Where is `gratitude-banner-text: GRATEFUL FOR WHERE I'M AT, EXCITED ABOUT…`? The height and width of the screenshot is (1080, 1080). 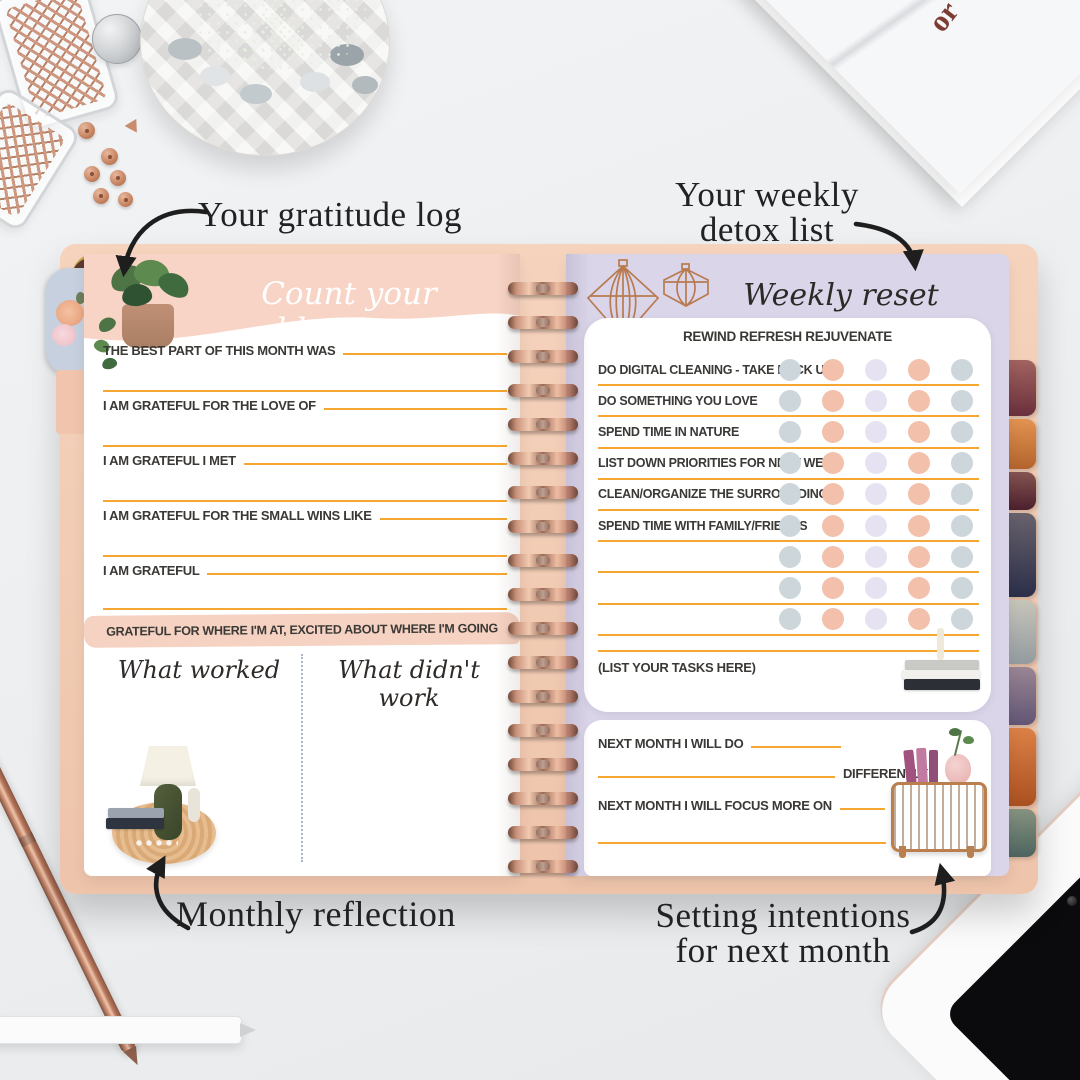 gratitude-banner-text: GRATEFUL FOR WHERE I'M AT, EXCITED ABOUT… is located at coordinates (302, 630).